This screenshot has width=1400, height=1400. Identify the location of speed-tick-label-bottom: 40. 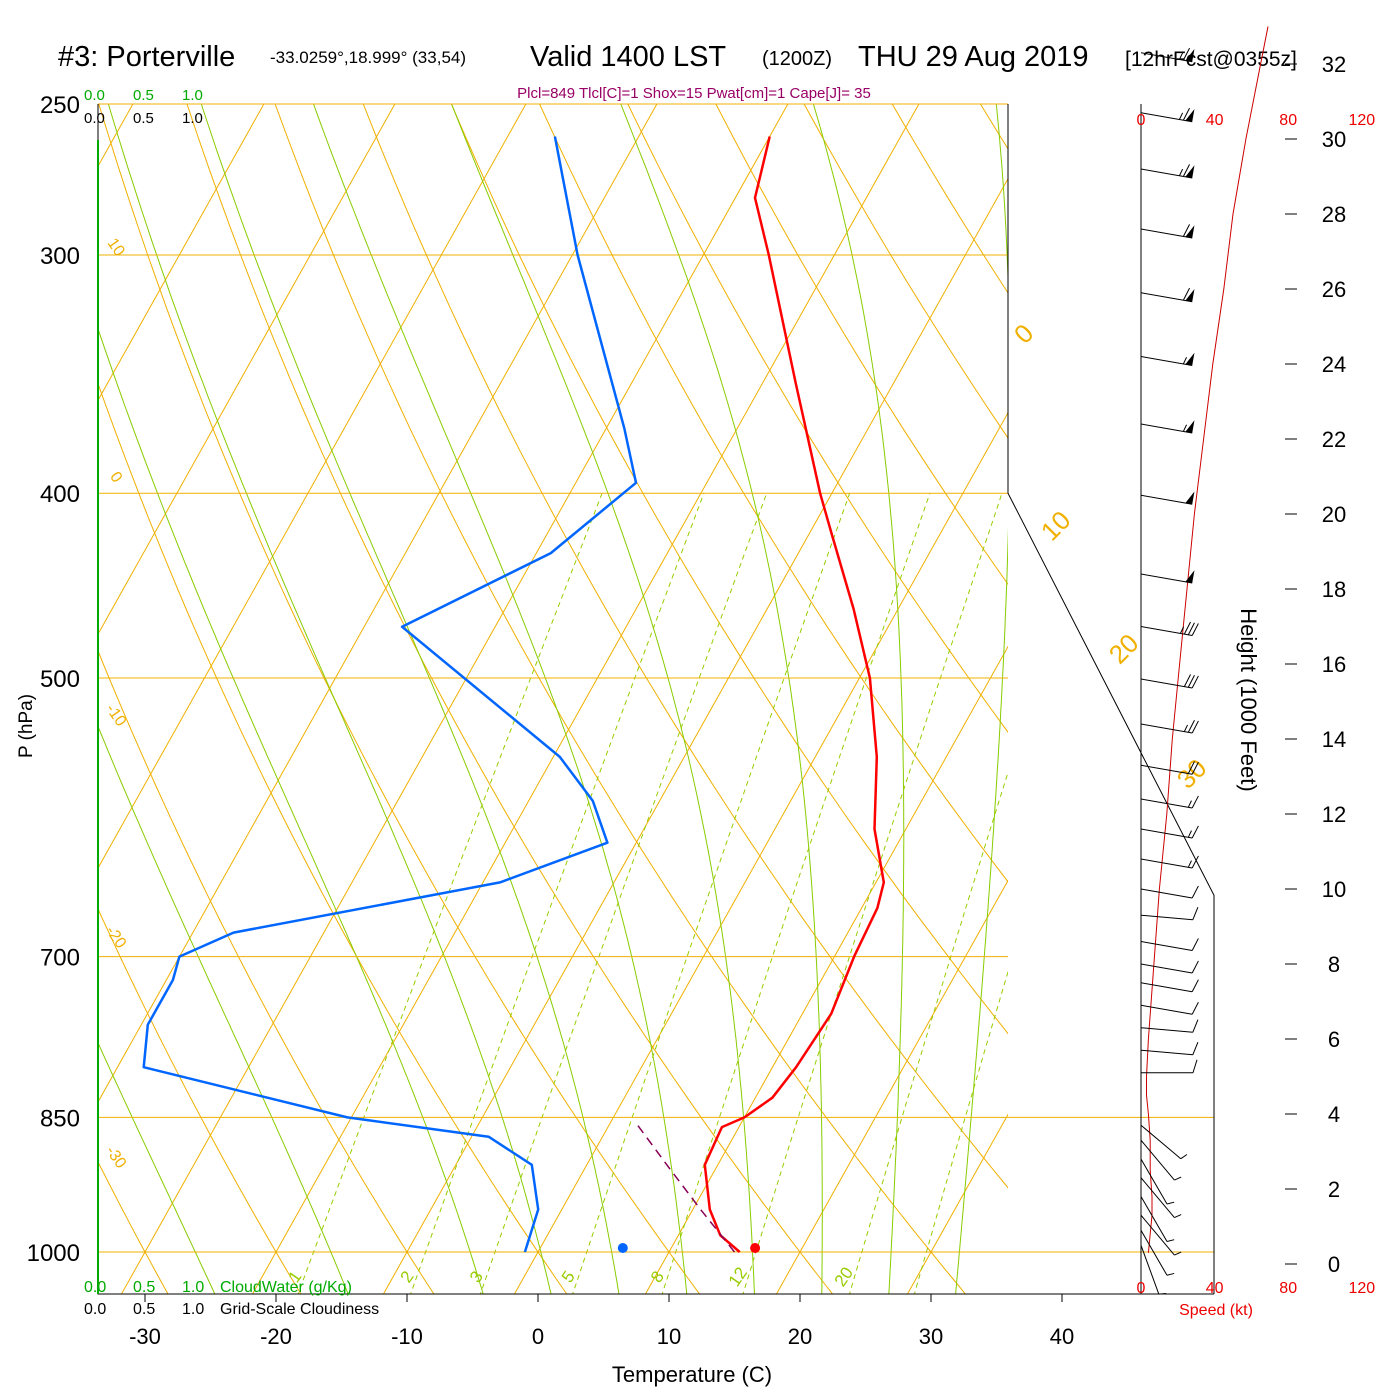
(1215, 1288).